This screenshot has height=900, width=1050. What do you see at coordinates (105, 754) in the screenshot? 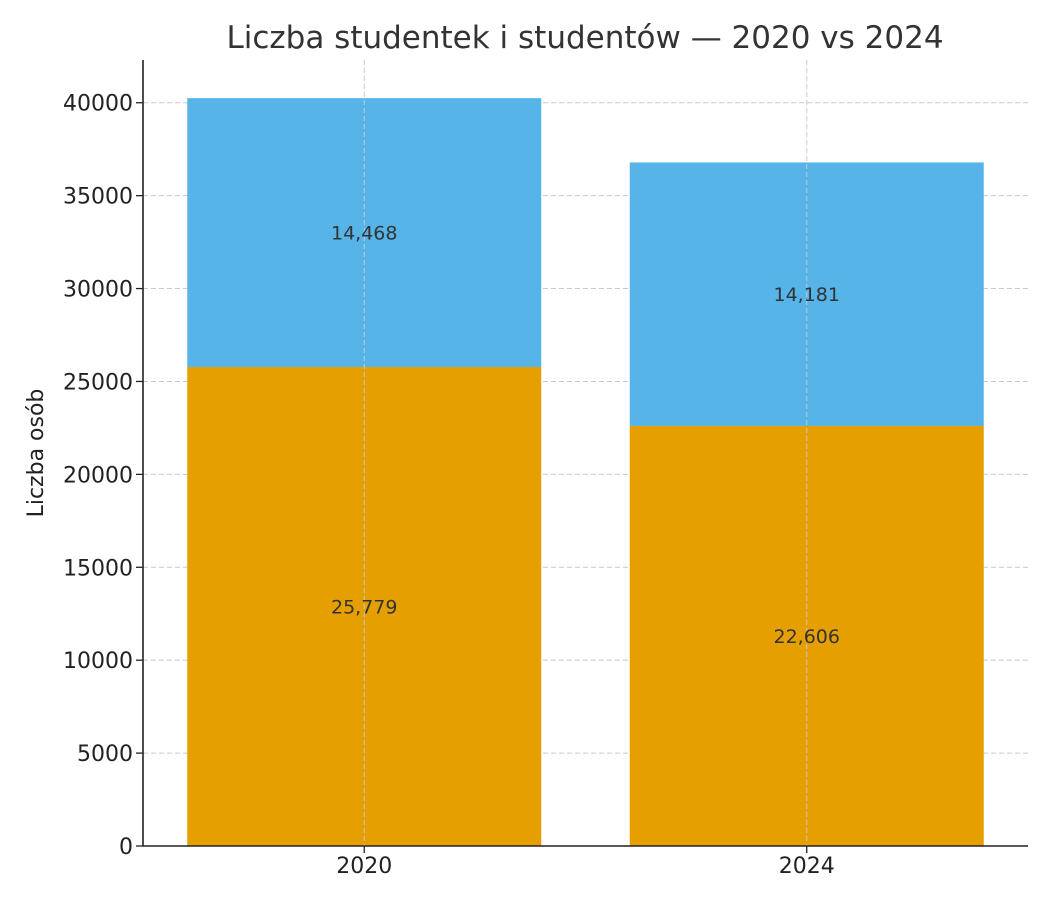
I see `y-tick-label: 5000` at bounding box center [105, 754].